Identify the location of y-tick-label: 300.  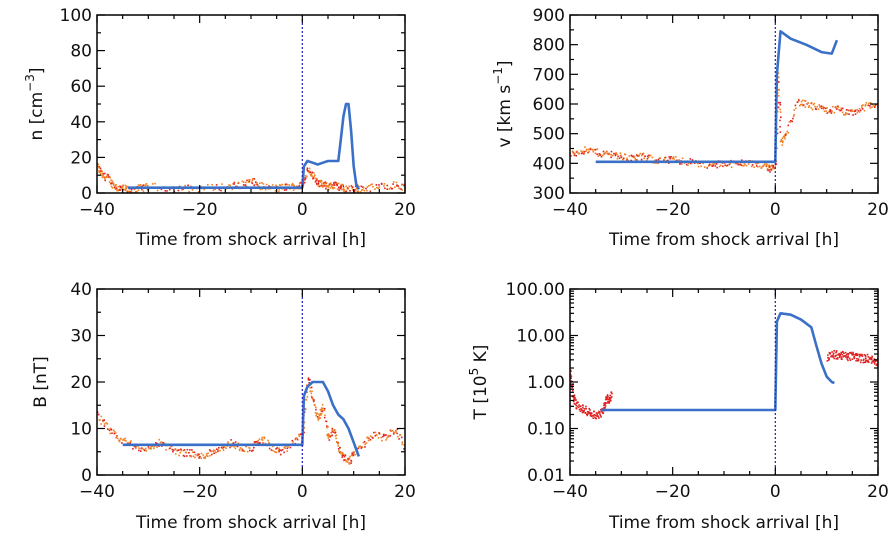
(549, 194).